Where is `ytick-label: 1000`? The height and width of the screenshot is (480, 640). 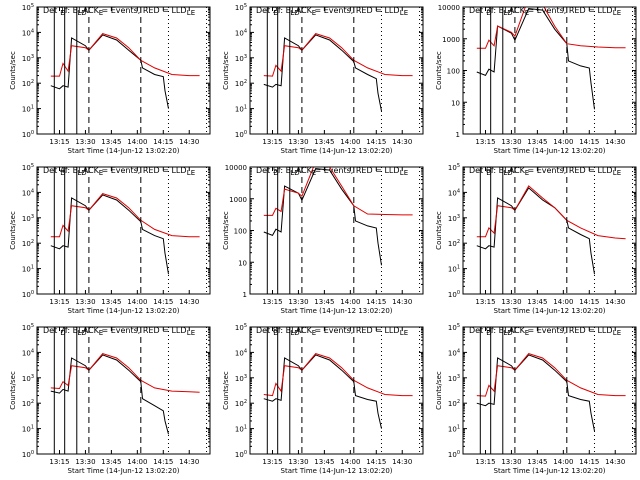
ytick-label: 1000 is located at coordinates (238, 200).